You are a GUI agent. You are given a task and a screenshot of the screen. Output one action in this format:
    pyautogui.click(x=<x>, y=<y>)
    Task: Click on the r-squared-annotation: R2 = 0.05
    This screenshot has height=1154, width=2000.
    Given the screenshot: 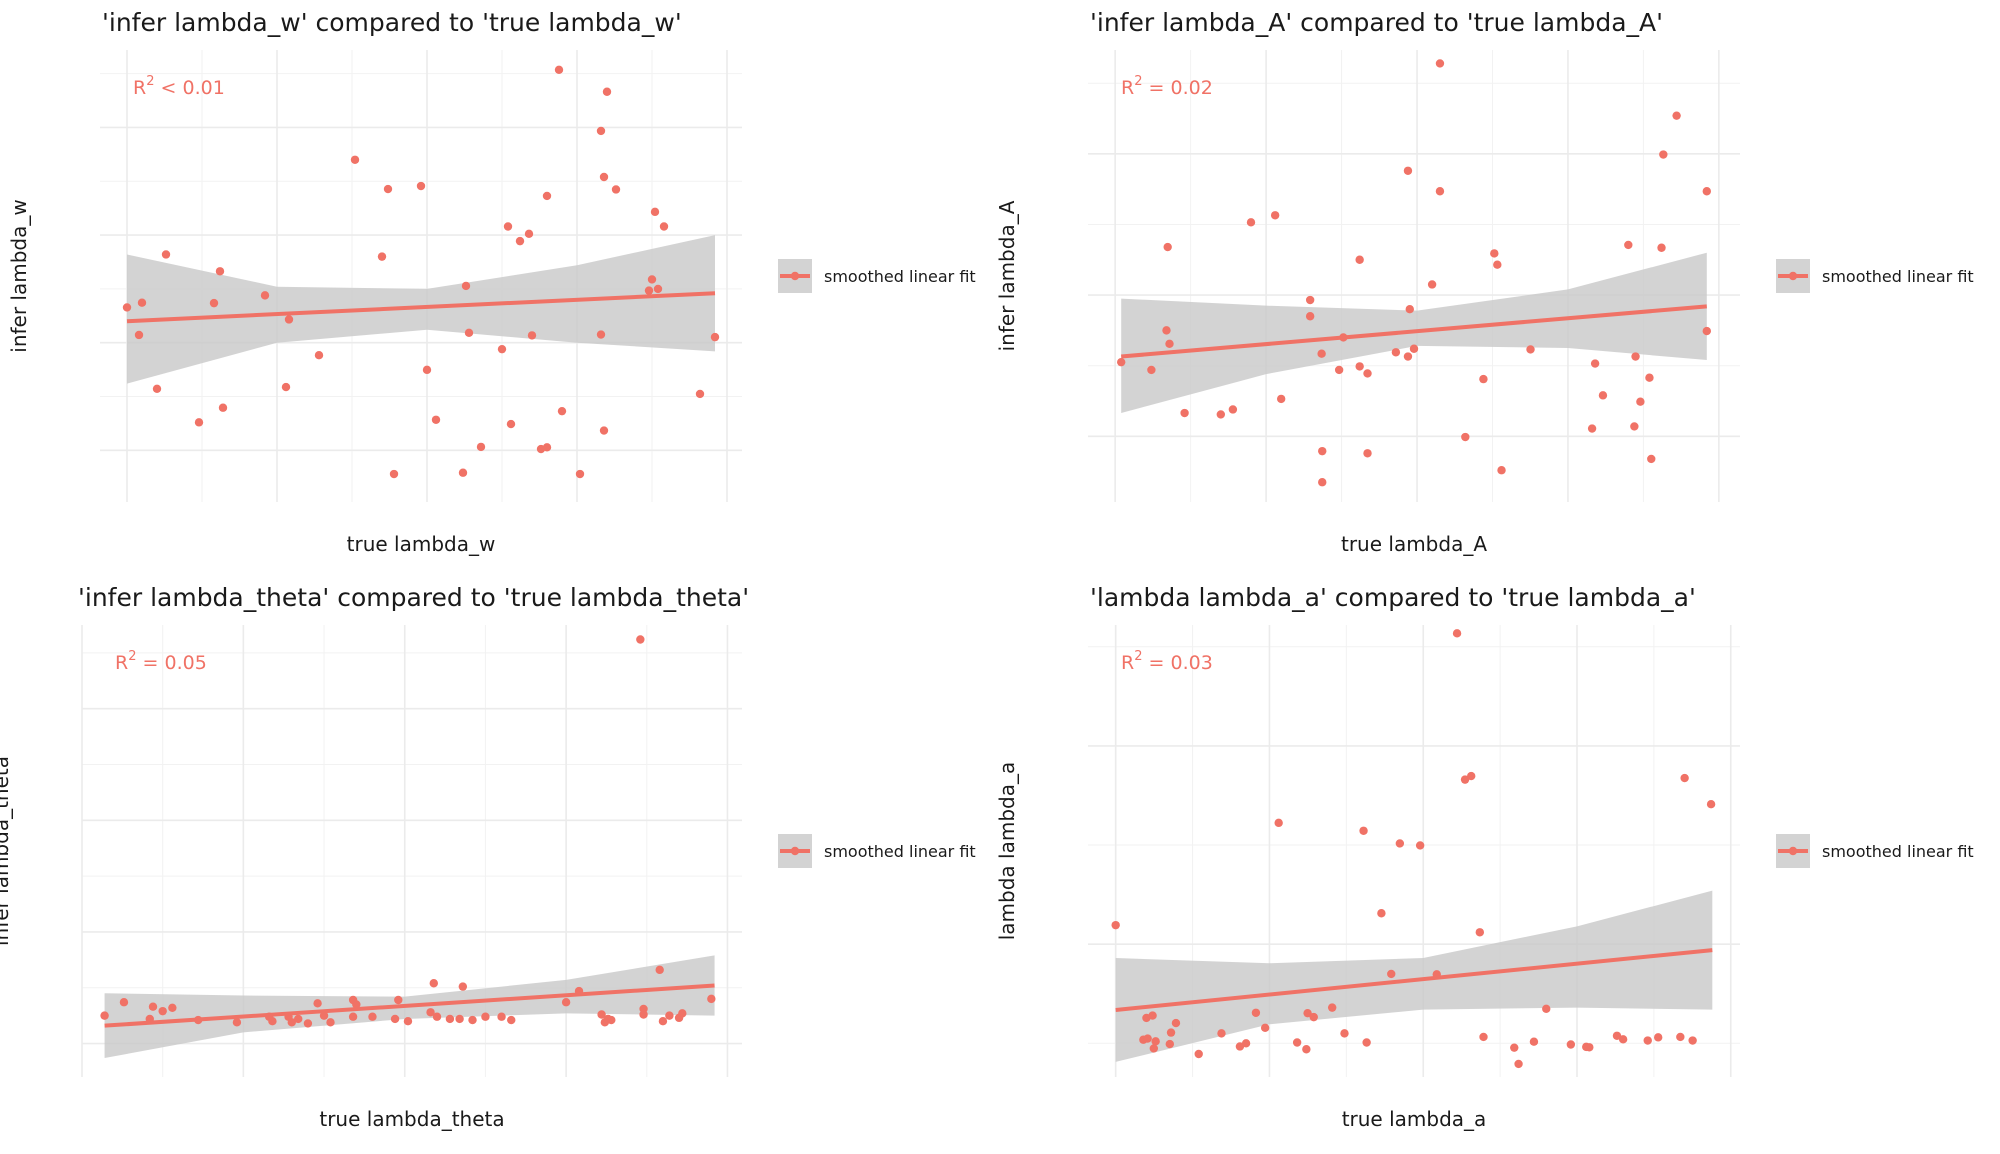 What is the action you would take?
    pyautogui.click(x=161, y=661)
    